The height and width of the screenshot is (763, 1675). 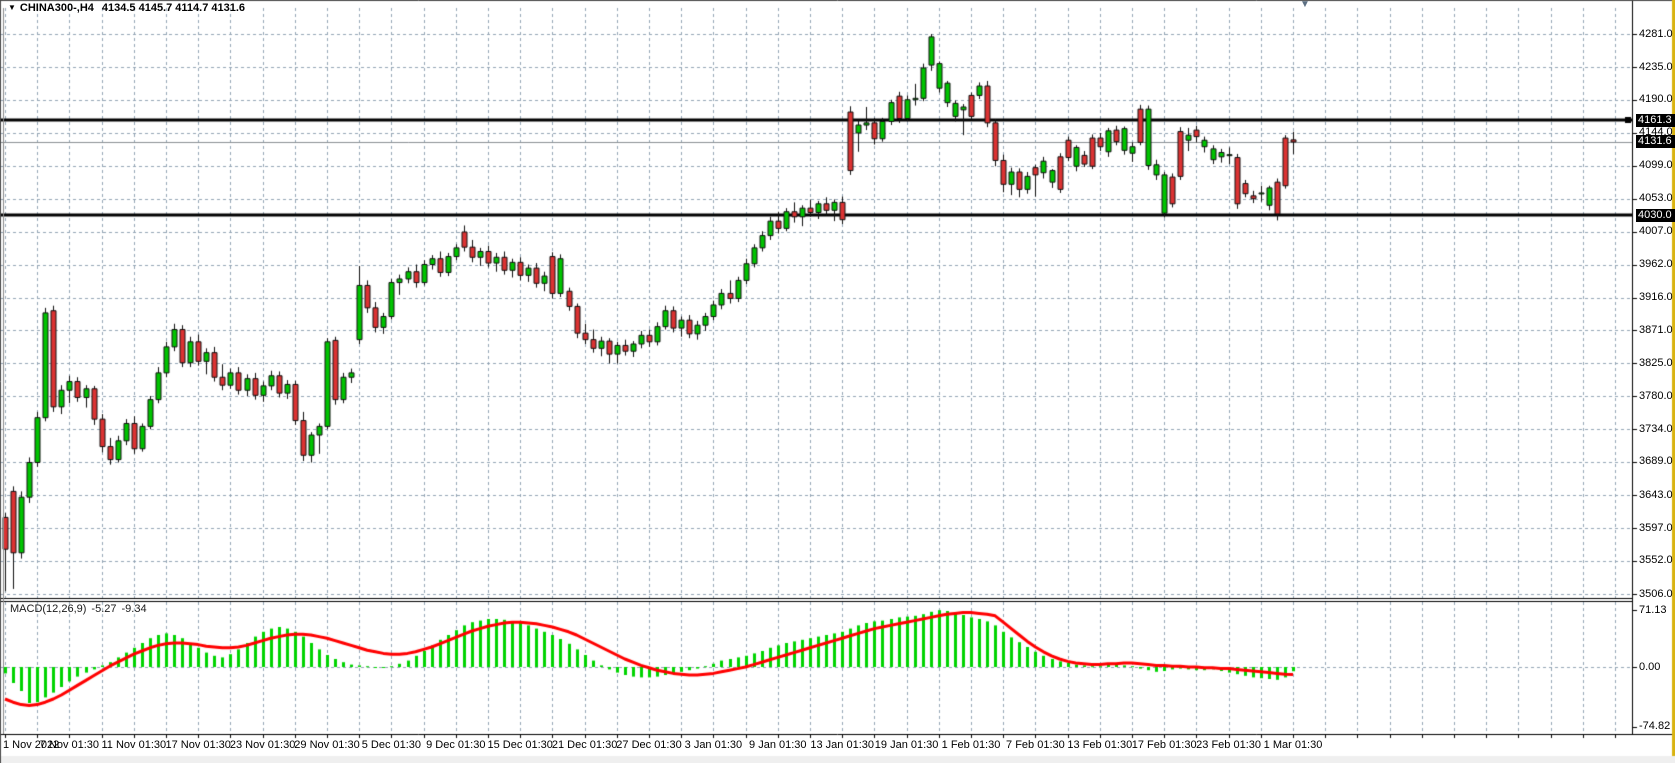 What do you see at coordinates (1229, 745) in the screenshot?
I see `time-axis-label: 23 Feb 01:30` at bounding box center [1229, 745].